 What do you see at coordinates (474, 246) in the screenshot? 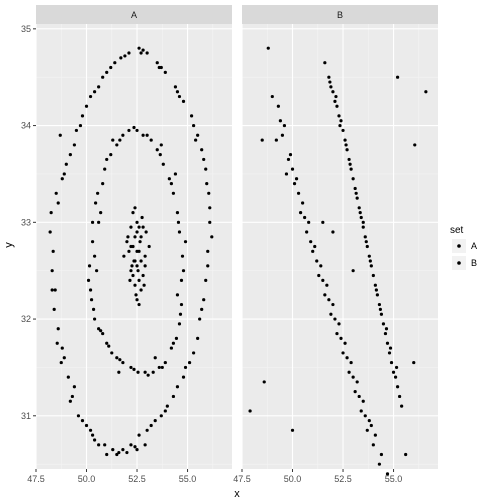
I see `legend-label: A` at bounding box center [474, 246].